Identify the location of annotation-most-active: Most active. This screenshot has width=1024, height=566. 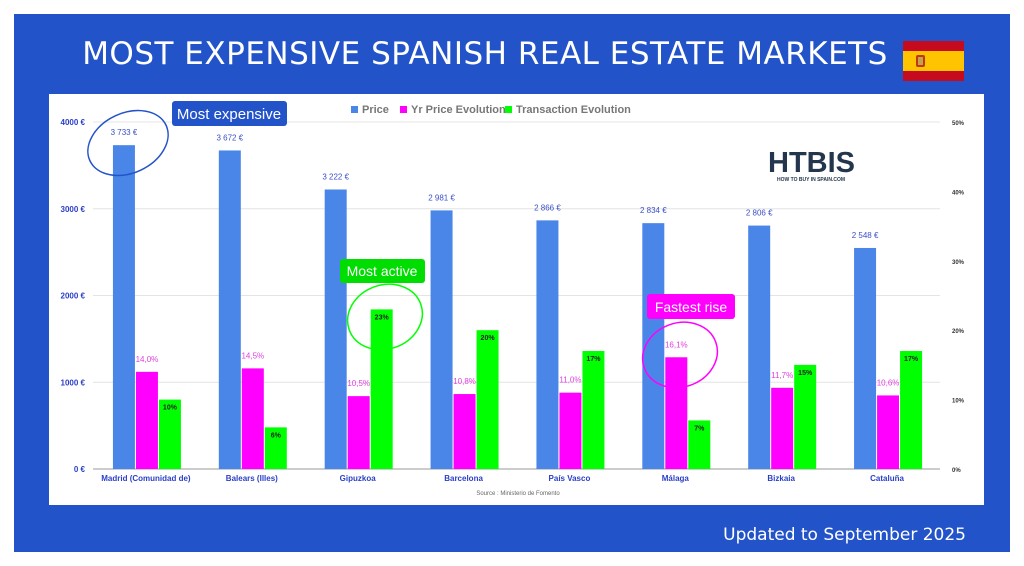
(382, 305).